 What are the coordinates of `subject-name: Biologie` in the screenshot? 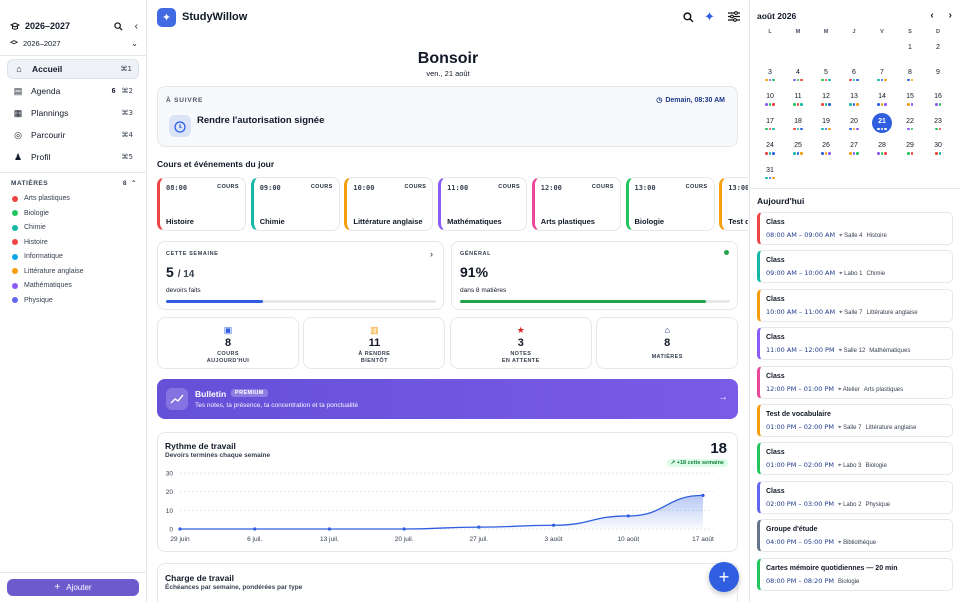 It's located at (36, 213).